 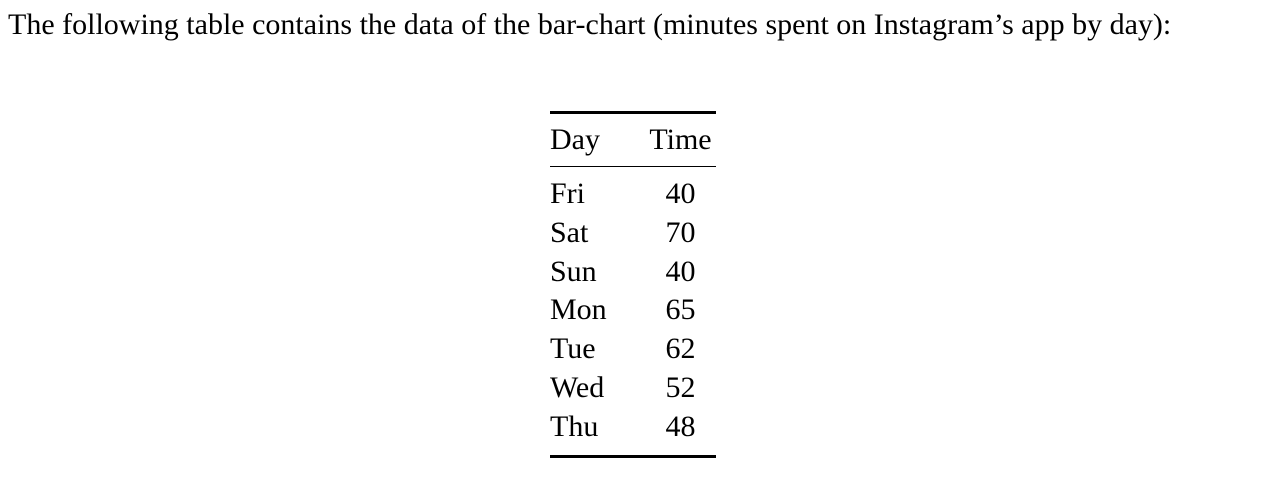 I want to click on header-time: Time, so click(x=680, y=139).